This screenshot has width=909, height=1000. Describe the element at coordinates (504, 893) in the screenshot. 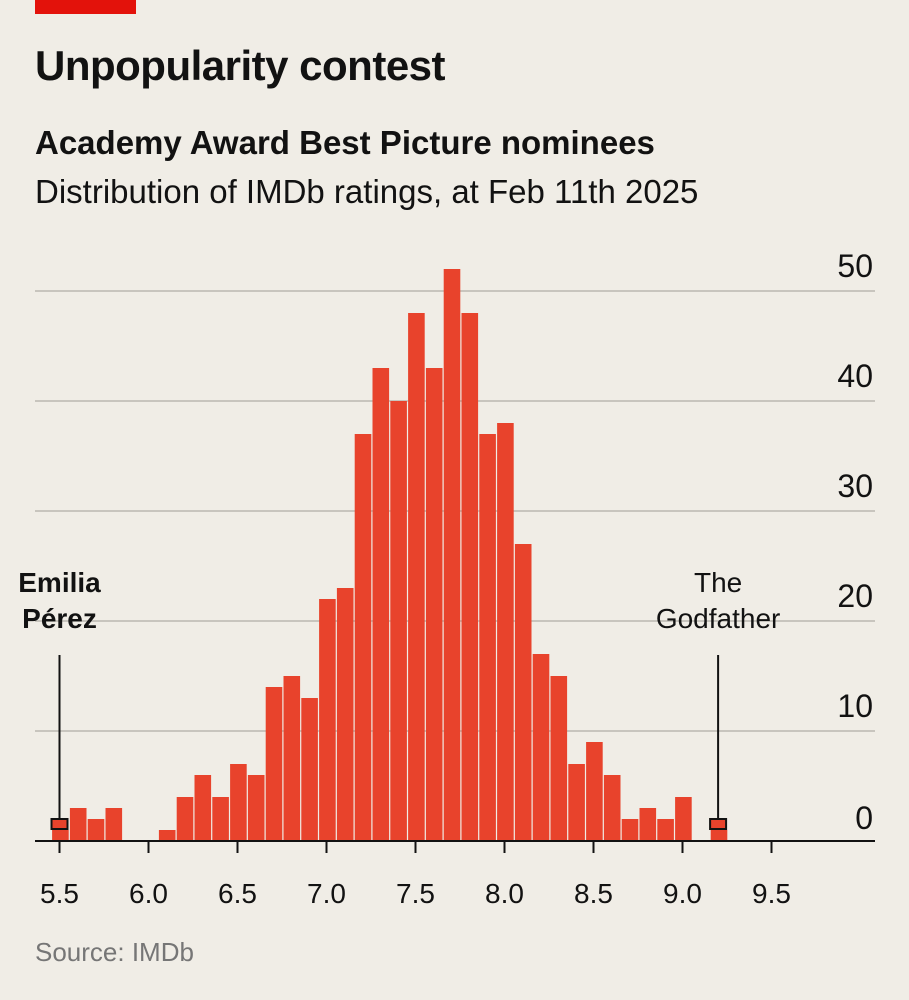

I see `x-tick-label: 8.0` at that location.